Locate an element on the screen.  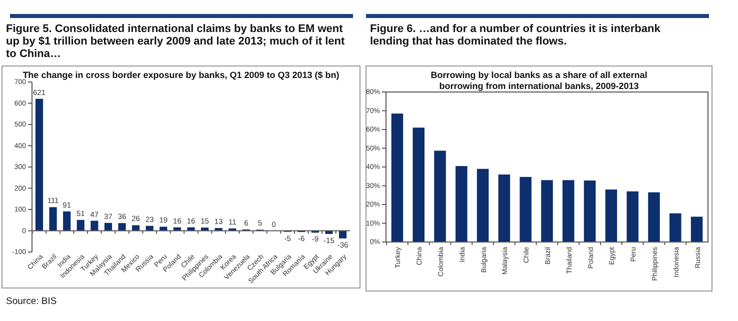
chart-title: Figure 6. …and for a number of countries it is interbank lending that has dominated the flows. is located at coordinates (516, 35).